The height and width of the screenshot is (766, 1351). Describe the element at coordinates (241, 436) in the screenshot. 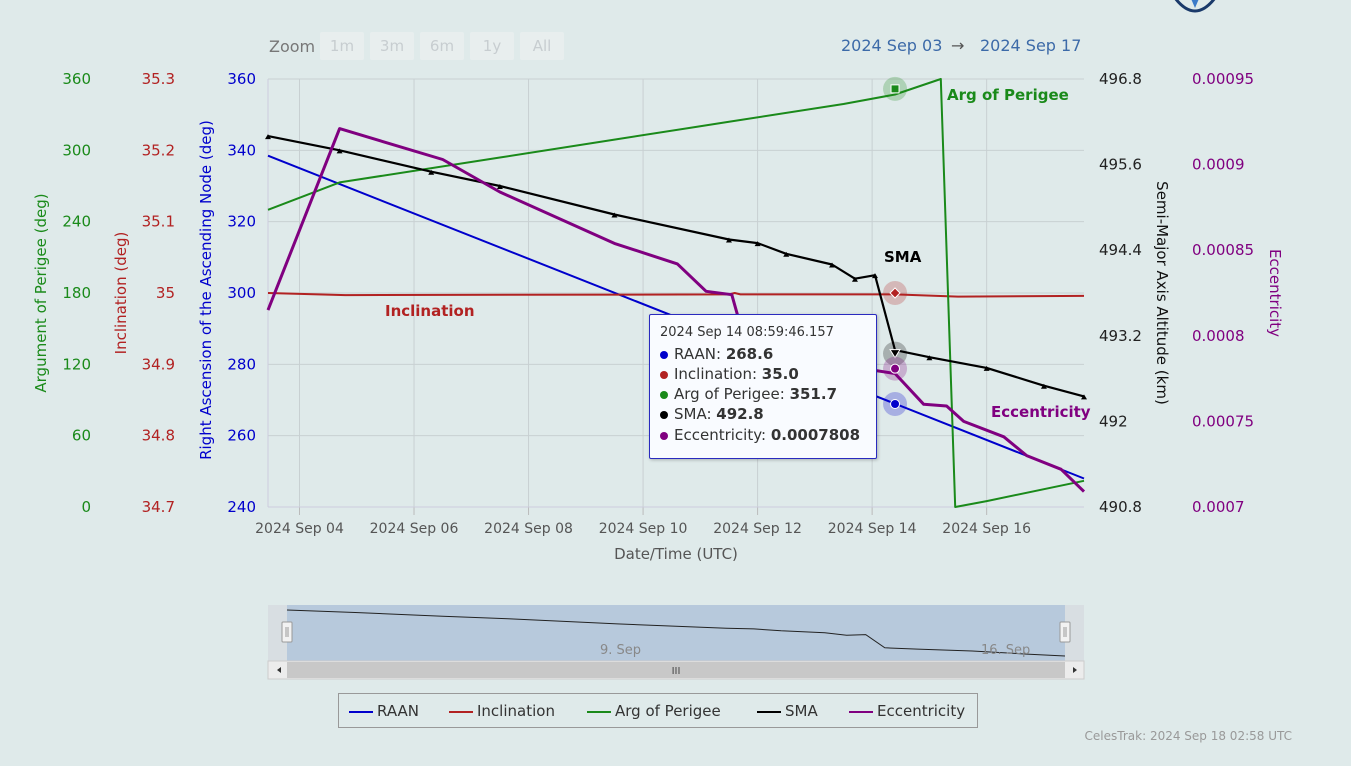

I see `raan-axis-tick-label: 260` at that location.